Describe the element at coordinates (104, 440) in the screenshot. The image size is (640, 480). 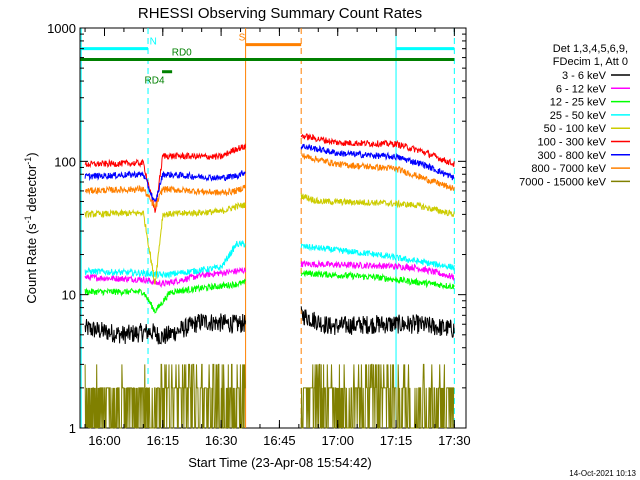
I see `x-tick-label-16:00: 16:00` at that location.